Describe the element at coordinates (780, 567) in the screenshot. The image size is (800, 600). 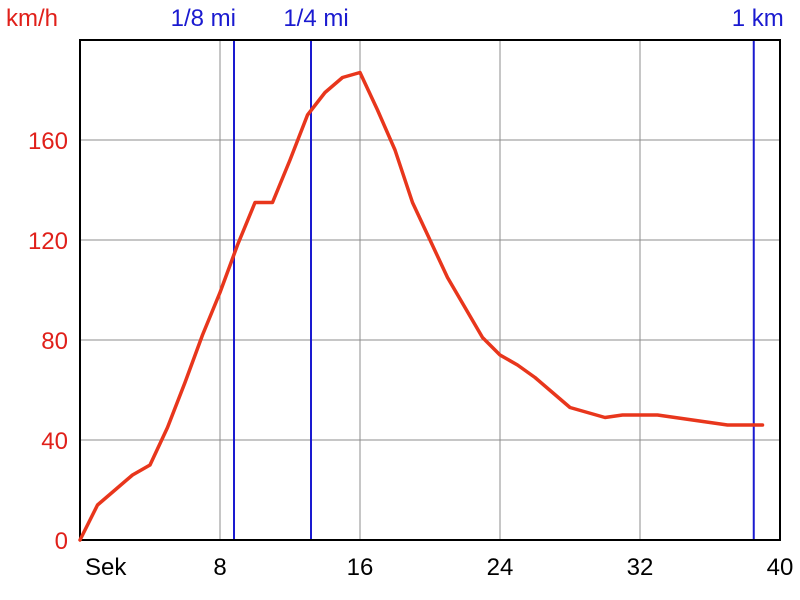
I see `x-tick-label: 40` at that location.